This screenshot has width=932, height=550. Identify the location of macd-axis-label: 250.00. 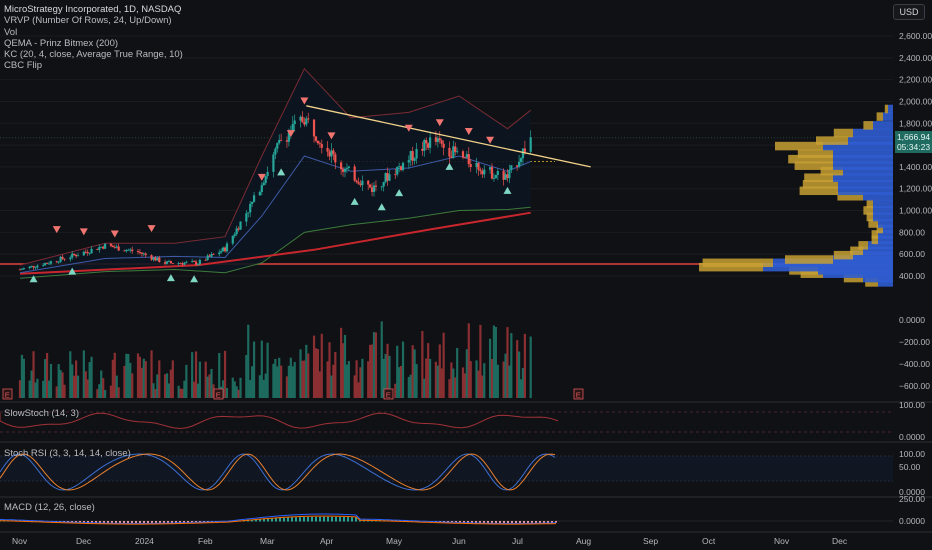
(912, 499).